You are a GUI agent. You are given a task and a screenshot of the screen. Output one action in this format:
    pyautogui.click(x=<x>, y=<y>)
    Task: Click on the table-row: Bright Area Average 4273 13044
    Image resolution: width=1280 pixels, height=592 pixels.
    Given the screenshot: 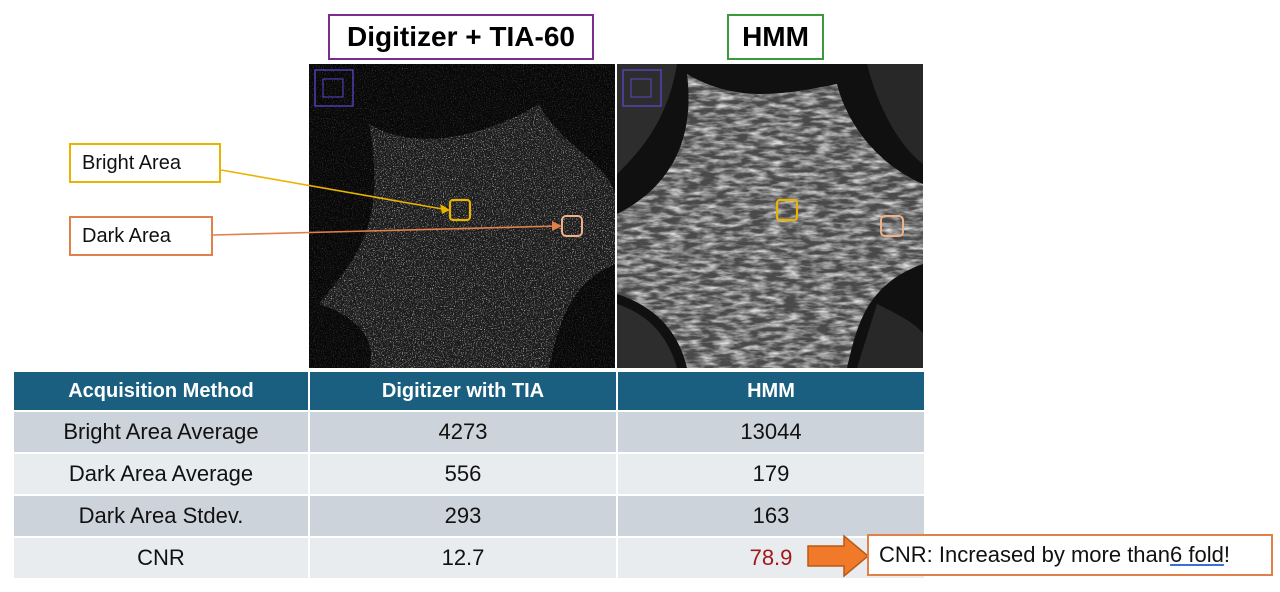 What is the action you would take?
    pyautogui.click(x=470, y=431)
    